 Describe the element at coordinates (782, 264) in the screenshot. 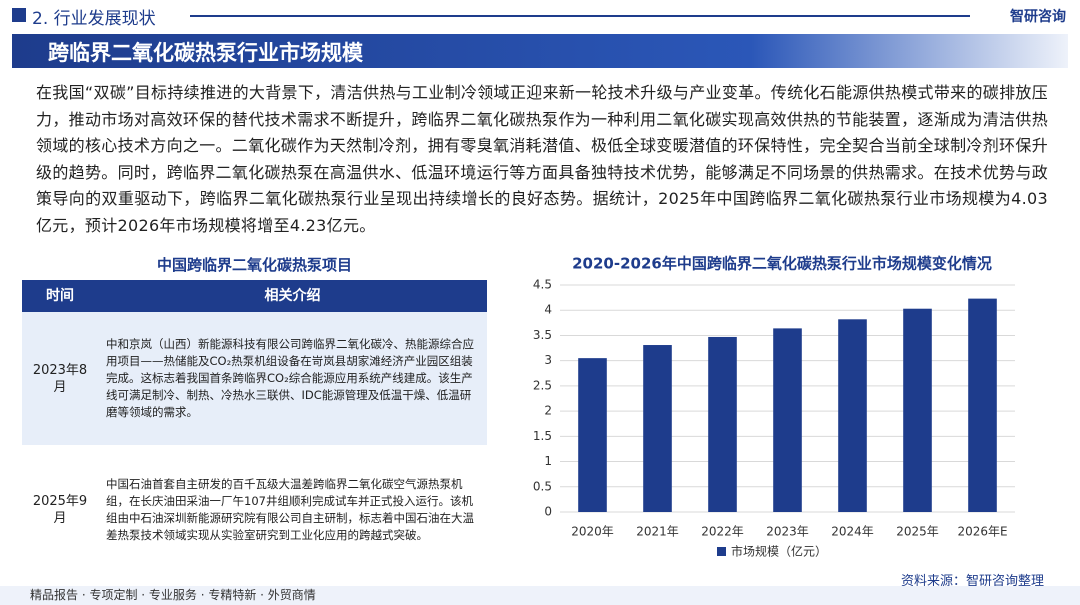

I see `chart-title: 2020-2026年中国跨临界二氧化碳热泵行业市场规模变化情况` at that location.